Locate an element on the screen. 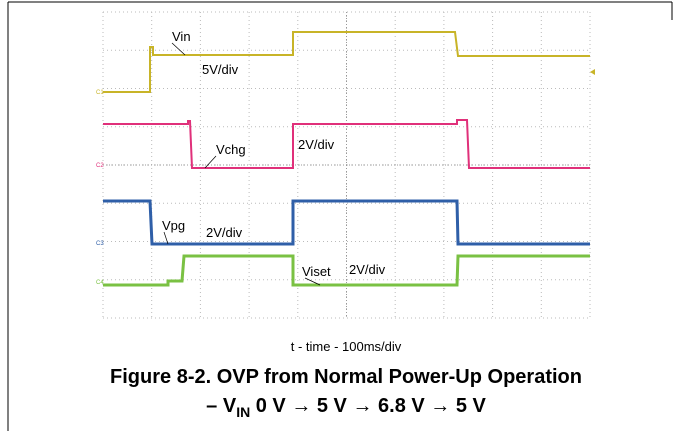  x-axis-label: t - time - 100ms/div is located at coordinates (346, 346).